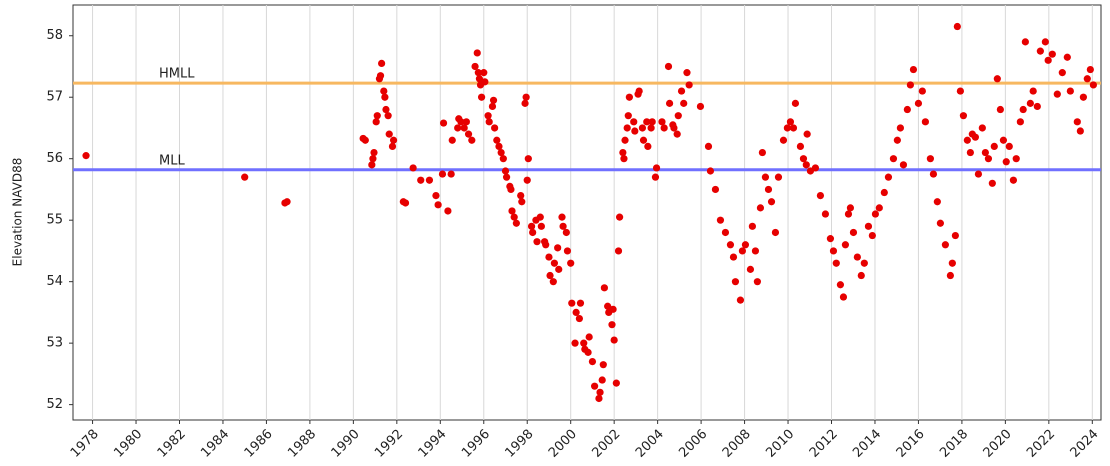 The image size is (1110, 466). Describe the element at coordinates (911, 444) in the screenshot. I see `x-tick-label: 2016` at that location.